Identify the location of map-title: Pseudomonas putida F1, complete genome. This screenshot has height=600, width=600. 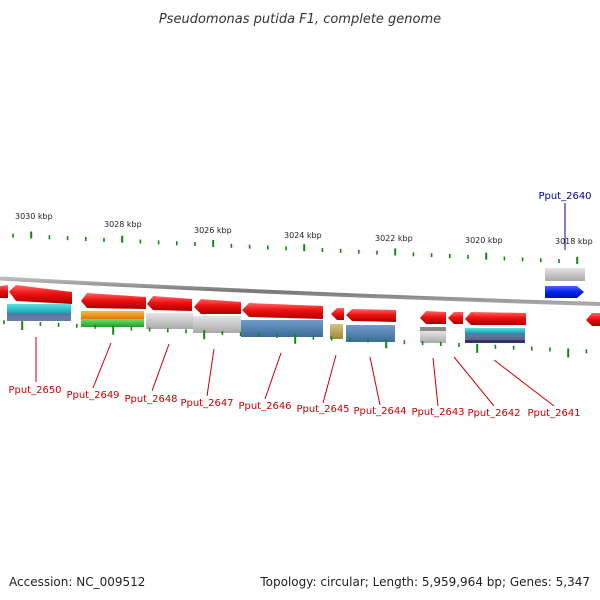
(300, 19).